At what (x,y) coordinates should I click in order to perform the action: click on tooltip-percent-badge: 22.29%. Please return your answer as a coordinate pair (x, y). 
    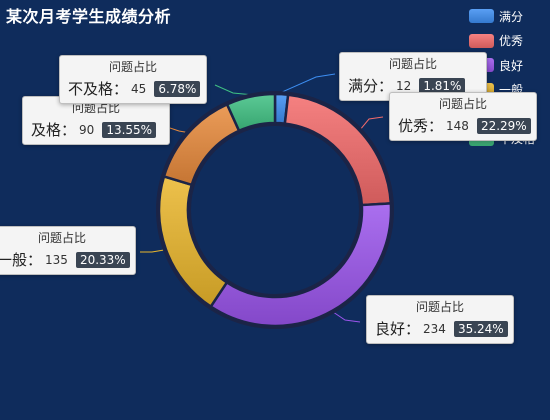
    Looking at the image, I should click on (503, 125).